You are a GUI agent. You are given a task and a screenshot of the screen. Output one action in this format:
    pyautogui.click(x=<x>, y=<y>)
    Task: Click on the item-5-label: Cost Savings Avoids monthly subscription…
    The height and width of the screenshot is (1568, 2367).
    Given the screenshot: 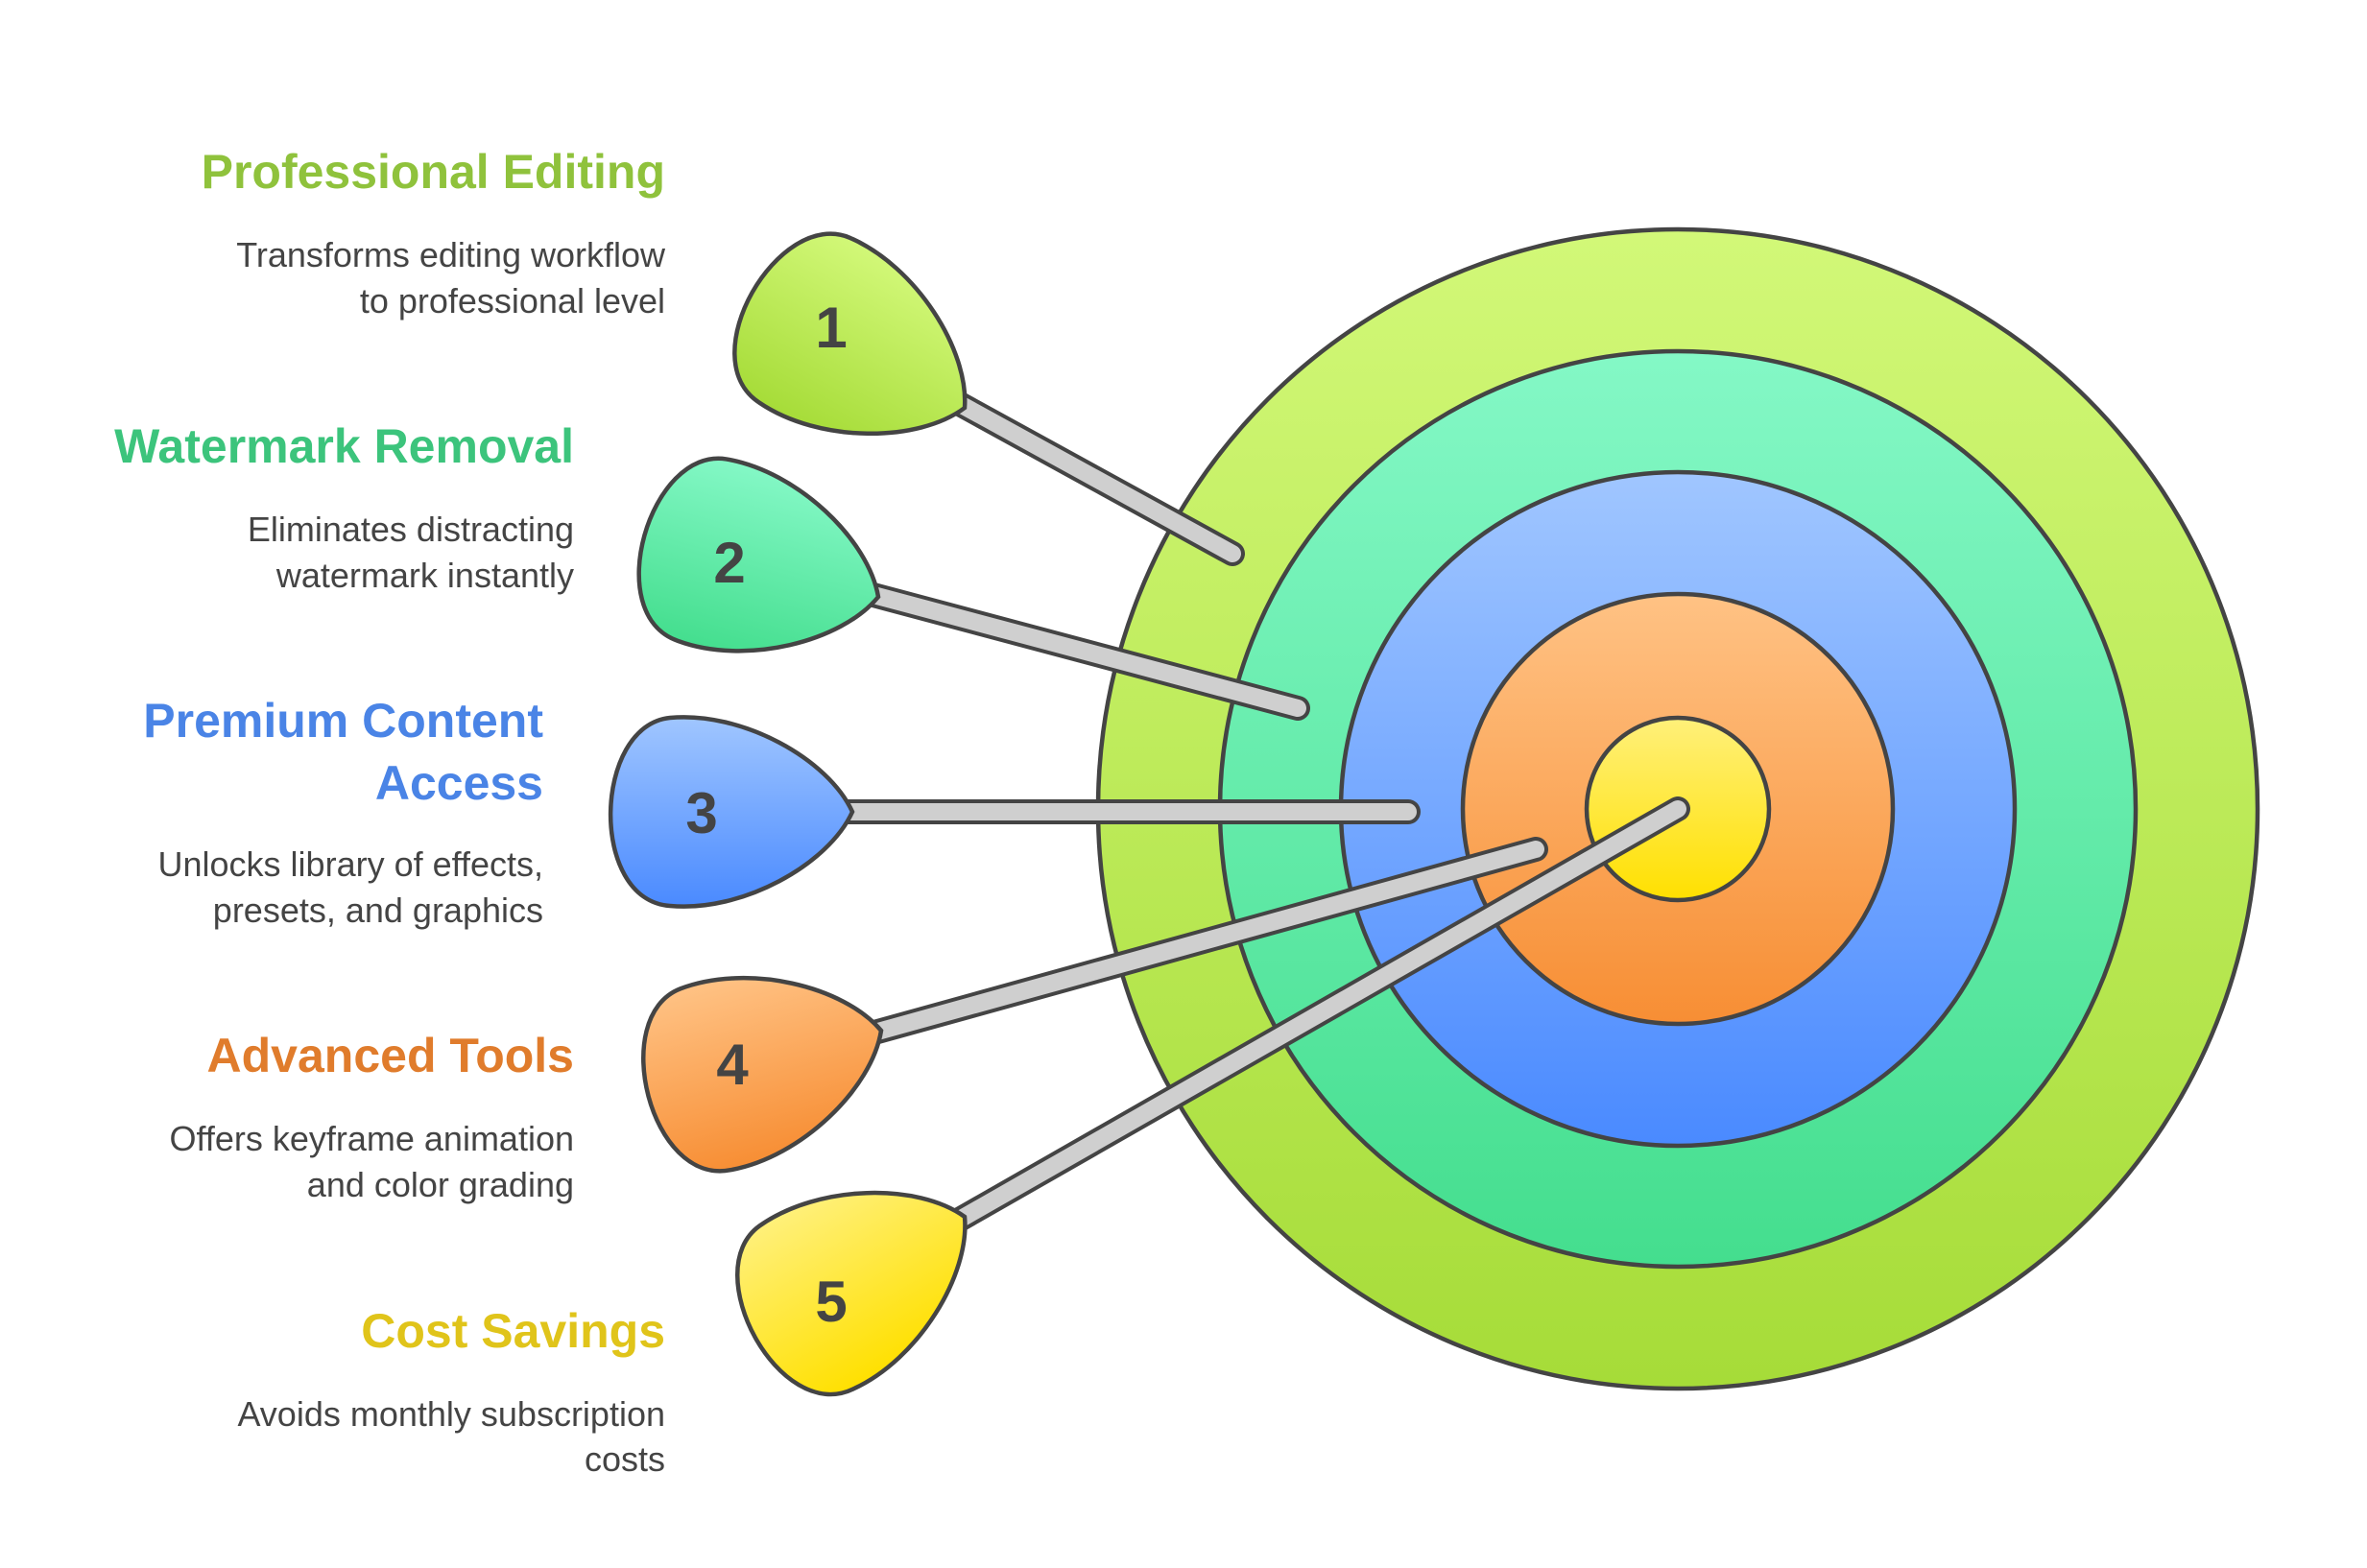 What is the action you would take?
    pyautogui.click(x=451, y=1391)
    